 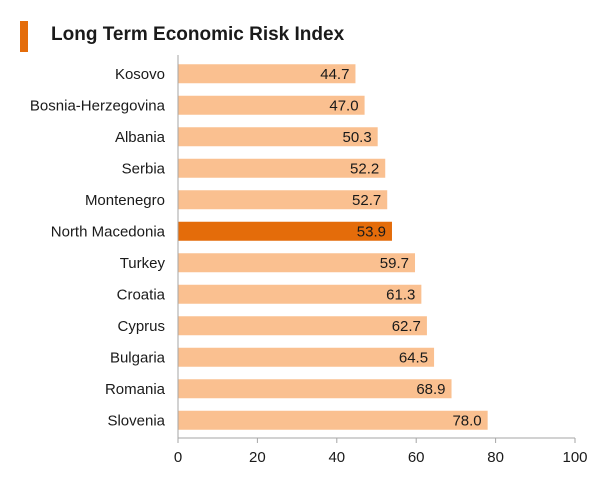 What do you see at coordinates (343, 105) in the screenshot?
I see `data-label: 47.0` at bounding box center [343, 105].